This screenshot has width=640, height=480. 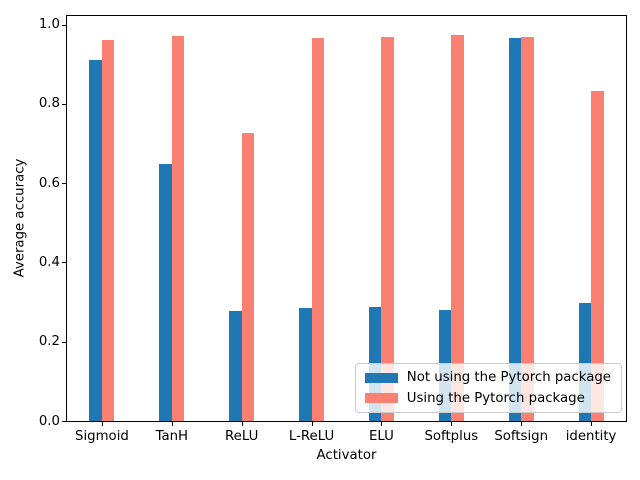 What do you see at coordinates (381, 436) in the screenshot?
I see `x-tick-label: ELU` at bounding box center [381, 436].